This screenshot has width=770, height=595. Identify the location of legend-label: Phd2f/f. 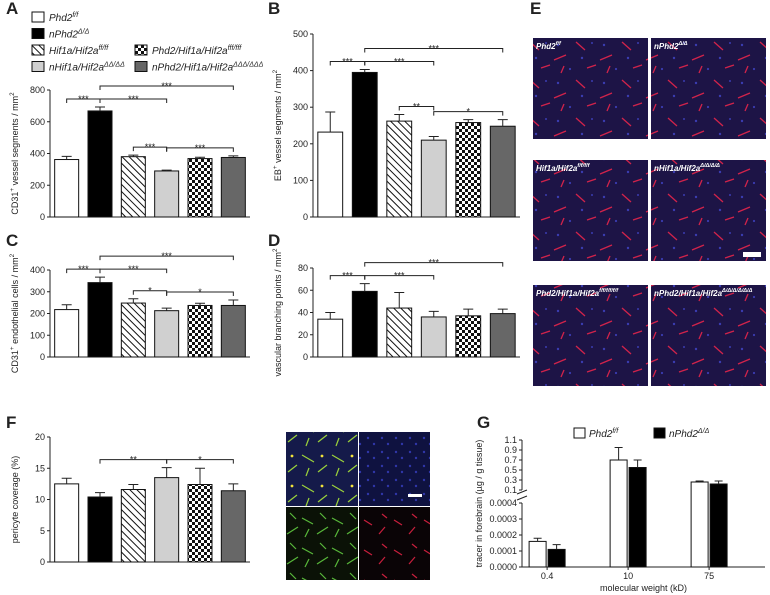
(64, 18).